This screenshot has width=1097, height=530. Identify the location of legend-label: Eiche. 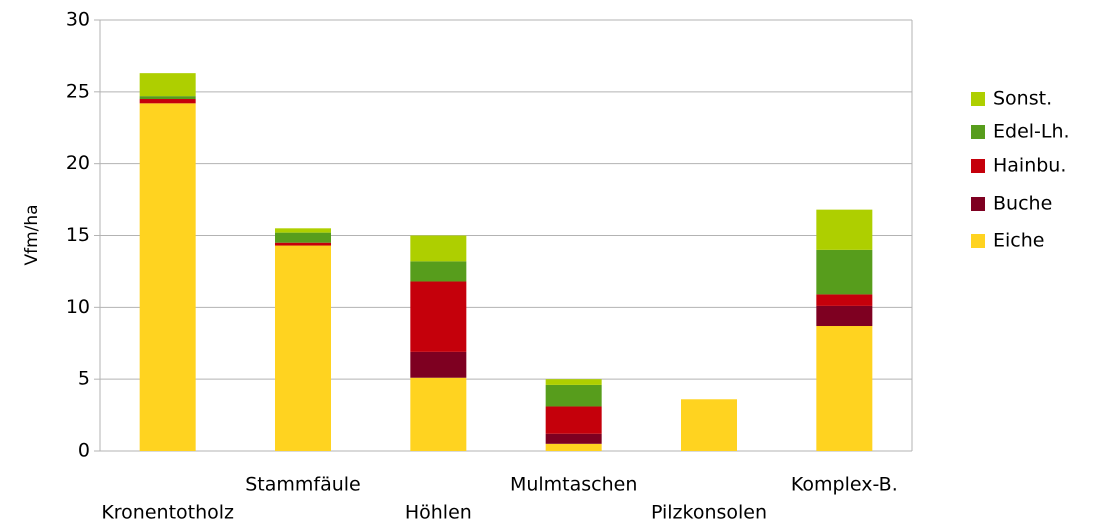
(1018, 241).